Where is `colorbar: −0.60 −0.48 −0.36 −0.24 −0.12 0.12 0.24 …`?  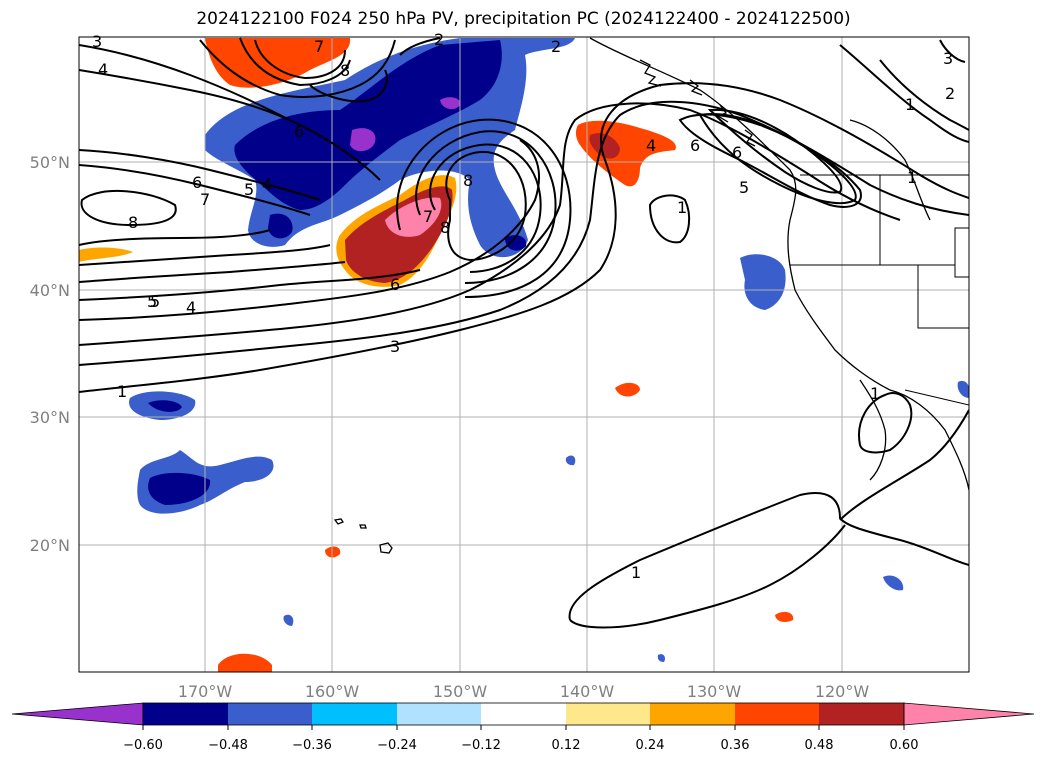 colorbar: −0.60 −0.48 −0.36 −0.24 −0.12 0.12 0.24 … is located at coordinates (523, 727).